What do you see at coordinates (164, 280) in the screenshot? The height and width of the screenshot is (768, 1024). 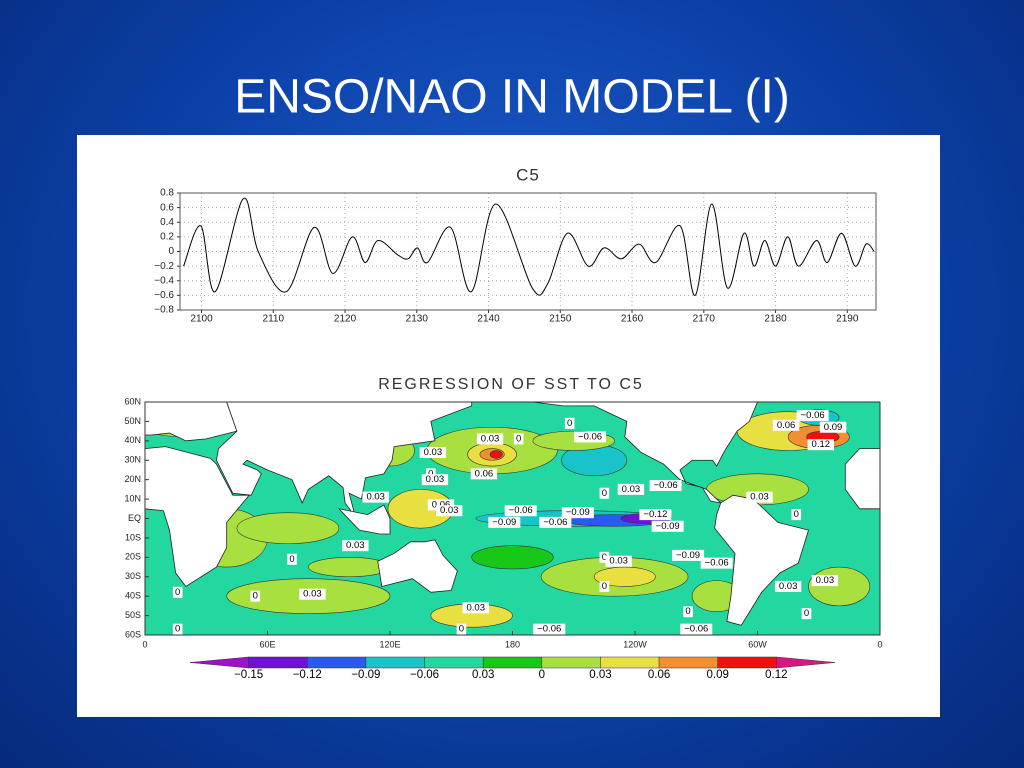 I see `y-tick-label: −0.4` at bounding box center [164, 280].